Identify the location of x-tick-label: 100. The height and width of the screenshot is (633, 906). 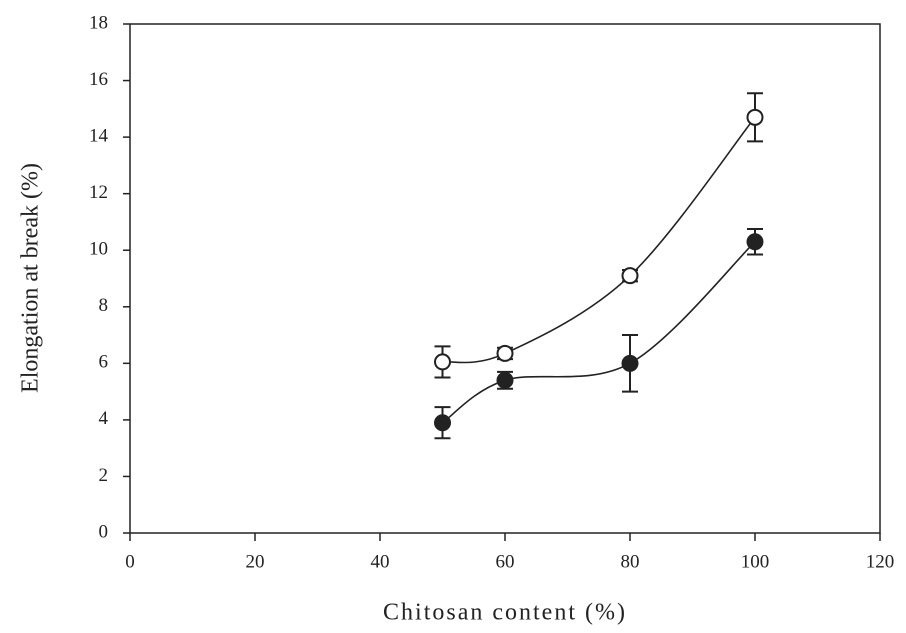
(755, 561).